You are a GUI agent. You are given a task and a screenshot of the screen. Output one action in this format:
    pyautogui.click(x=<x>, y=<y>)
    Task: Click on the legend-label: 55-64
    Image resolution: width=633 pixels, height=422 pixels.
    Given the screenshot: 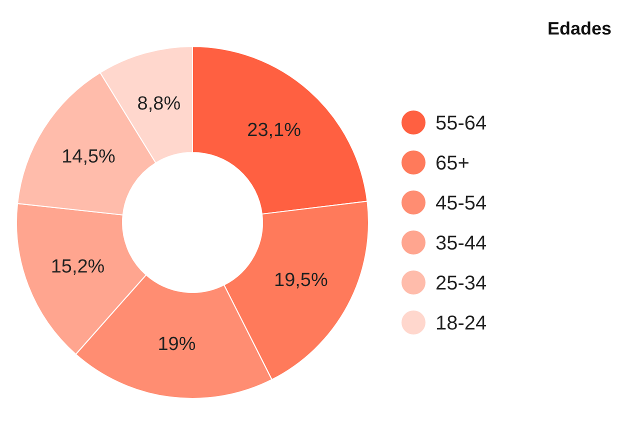 What is the action you would take?
    pyautogui.click(x=461, y=123)
    